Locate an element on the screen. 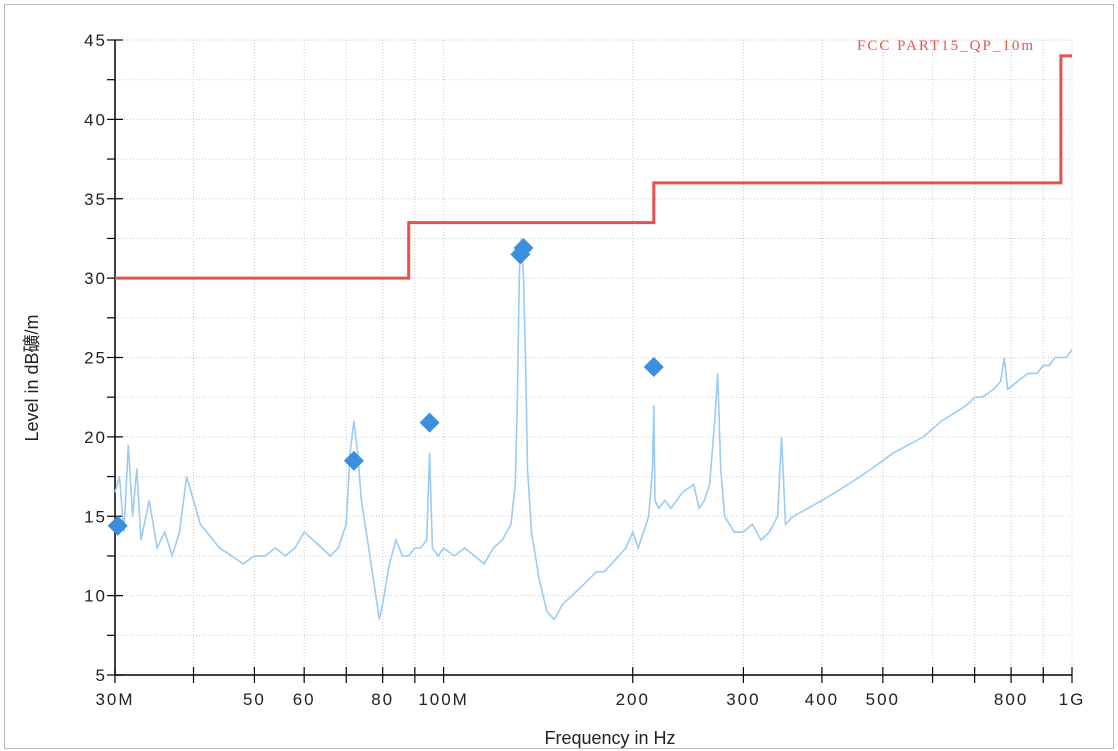 This screenshot has width=1118, height=751. y-tick-label: 45 is located at coordinates (95, 40).